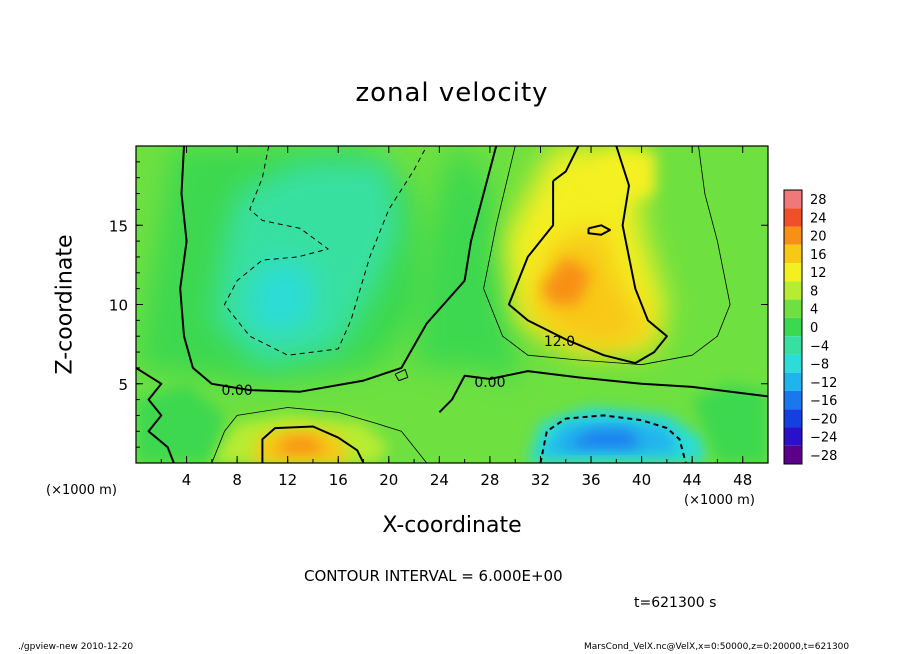 The height and width of the screenshot is (654, 904). What do you see at coordinates (819, 365) in the screenshot?
I see `colorbar-label: −8` at bounding box center [819, 365].